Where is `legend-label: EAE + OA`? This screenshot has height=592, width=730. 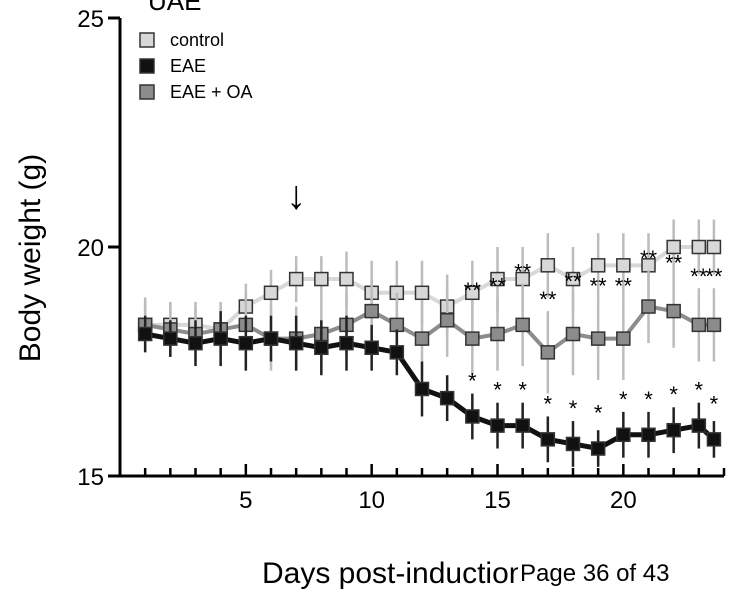
legend-label: EAE + OA is located at coordinates (211, 92).